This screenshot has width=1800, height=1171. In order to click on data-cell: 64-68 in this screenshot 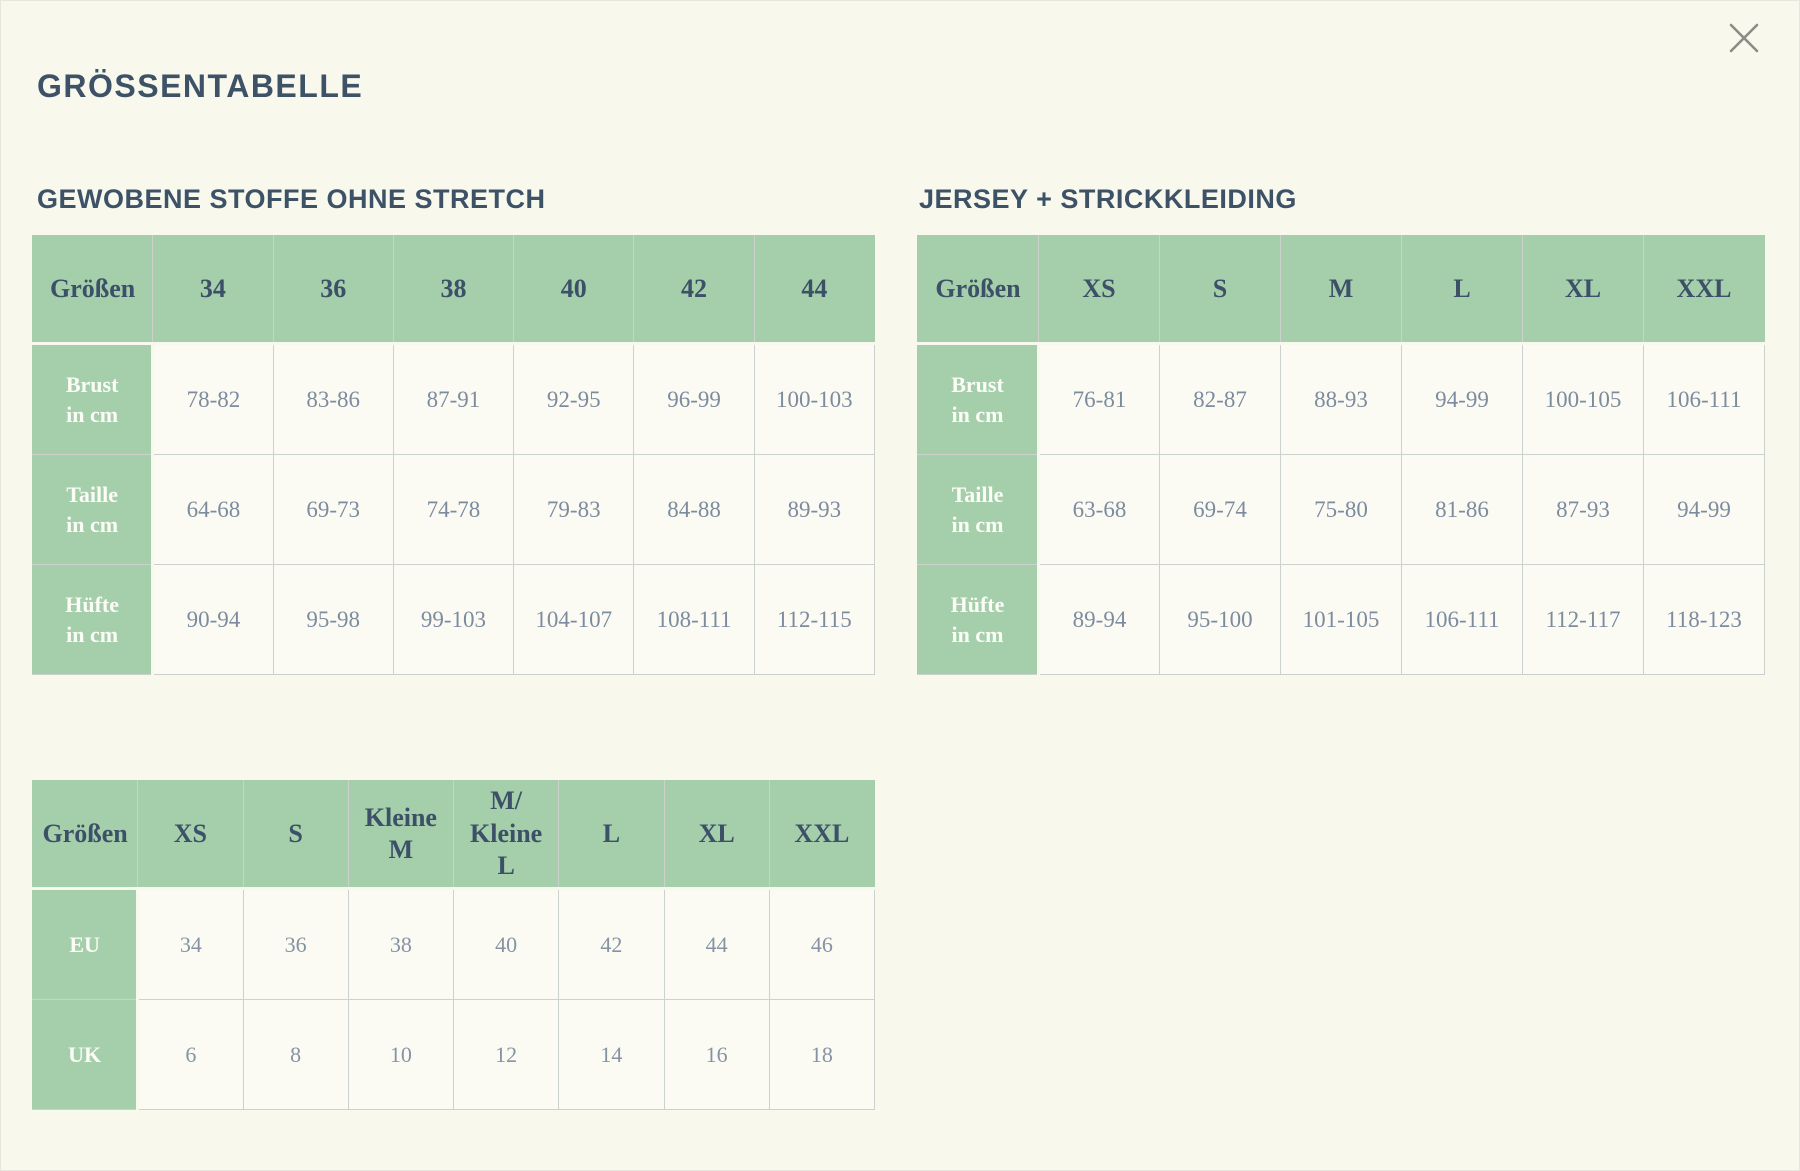, I will do `click(213, 509)`.